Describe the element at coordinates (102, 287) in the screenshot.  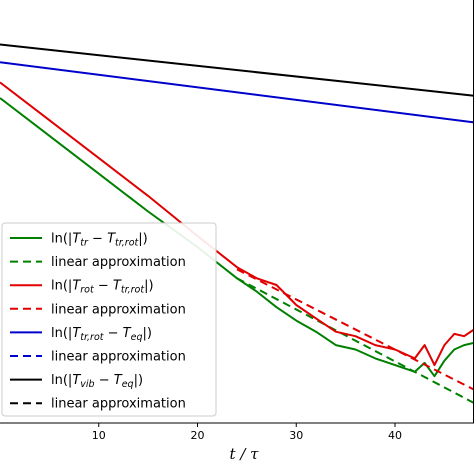
I see `legend-label: ln(|Trot − Ttr,rot|)` at that location.